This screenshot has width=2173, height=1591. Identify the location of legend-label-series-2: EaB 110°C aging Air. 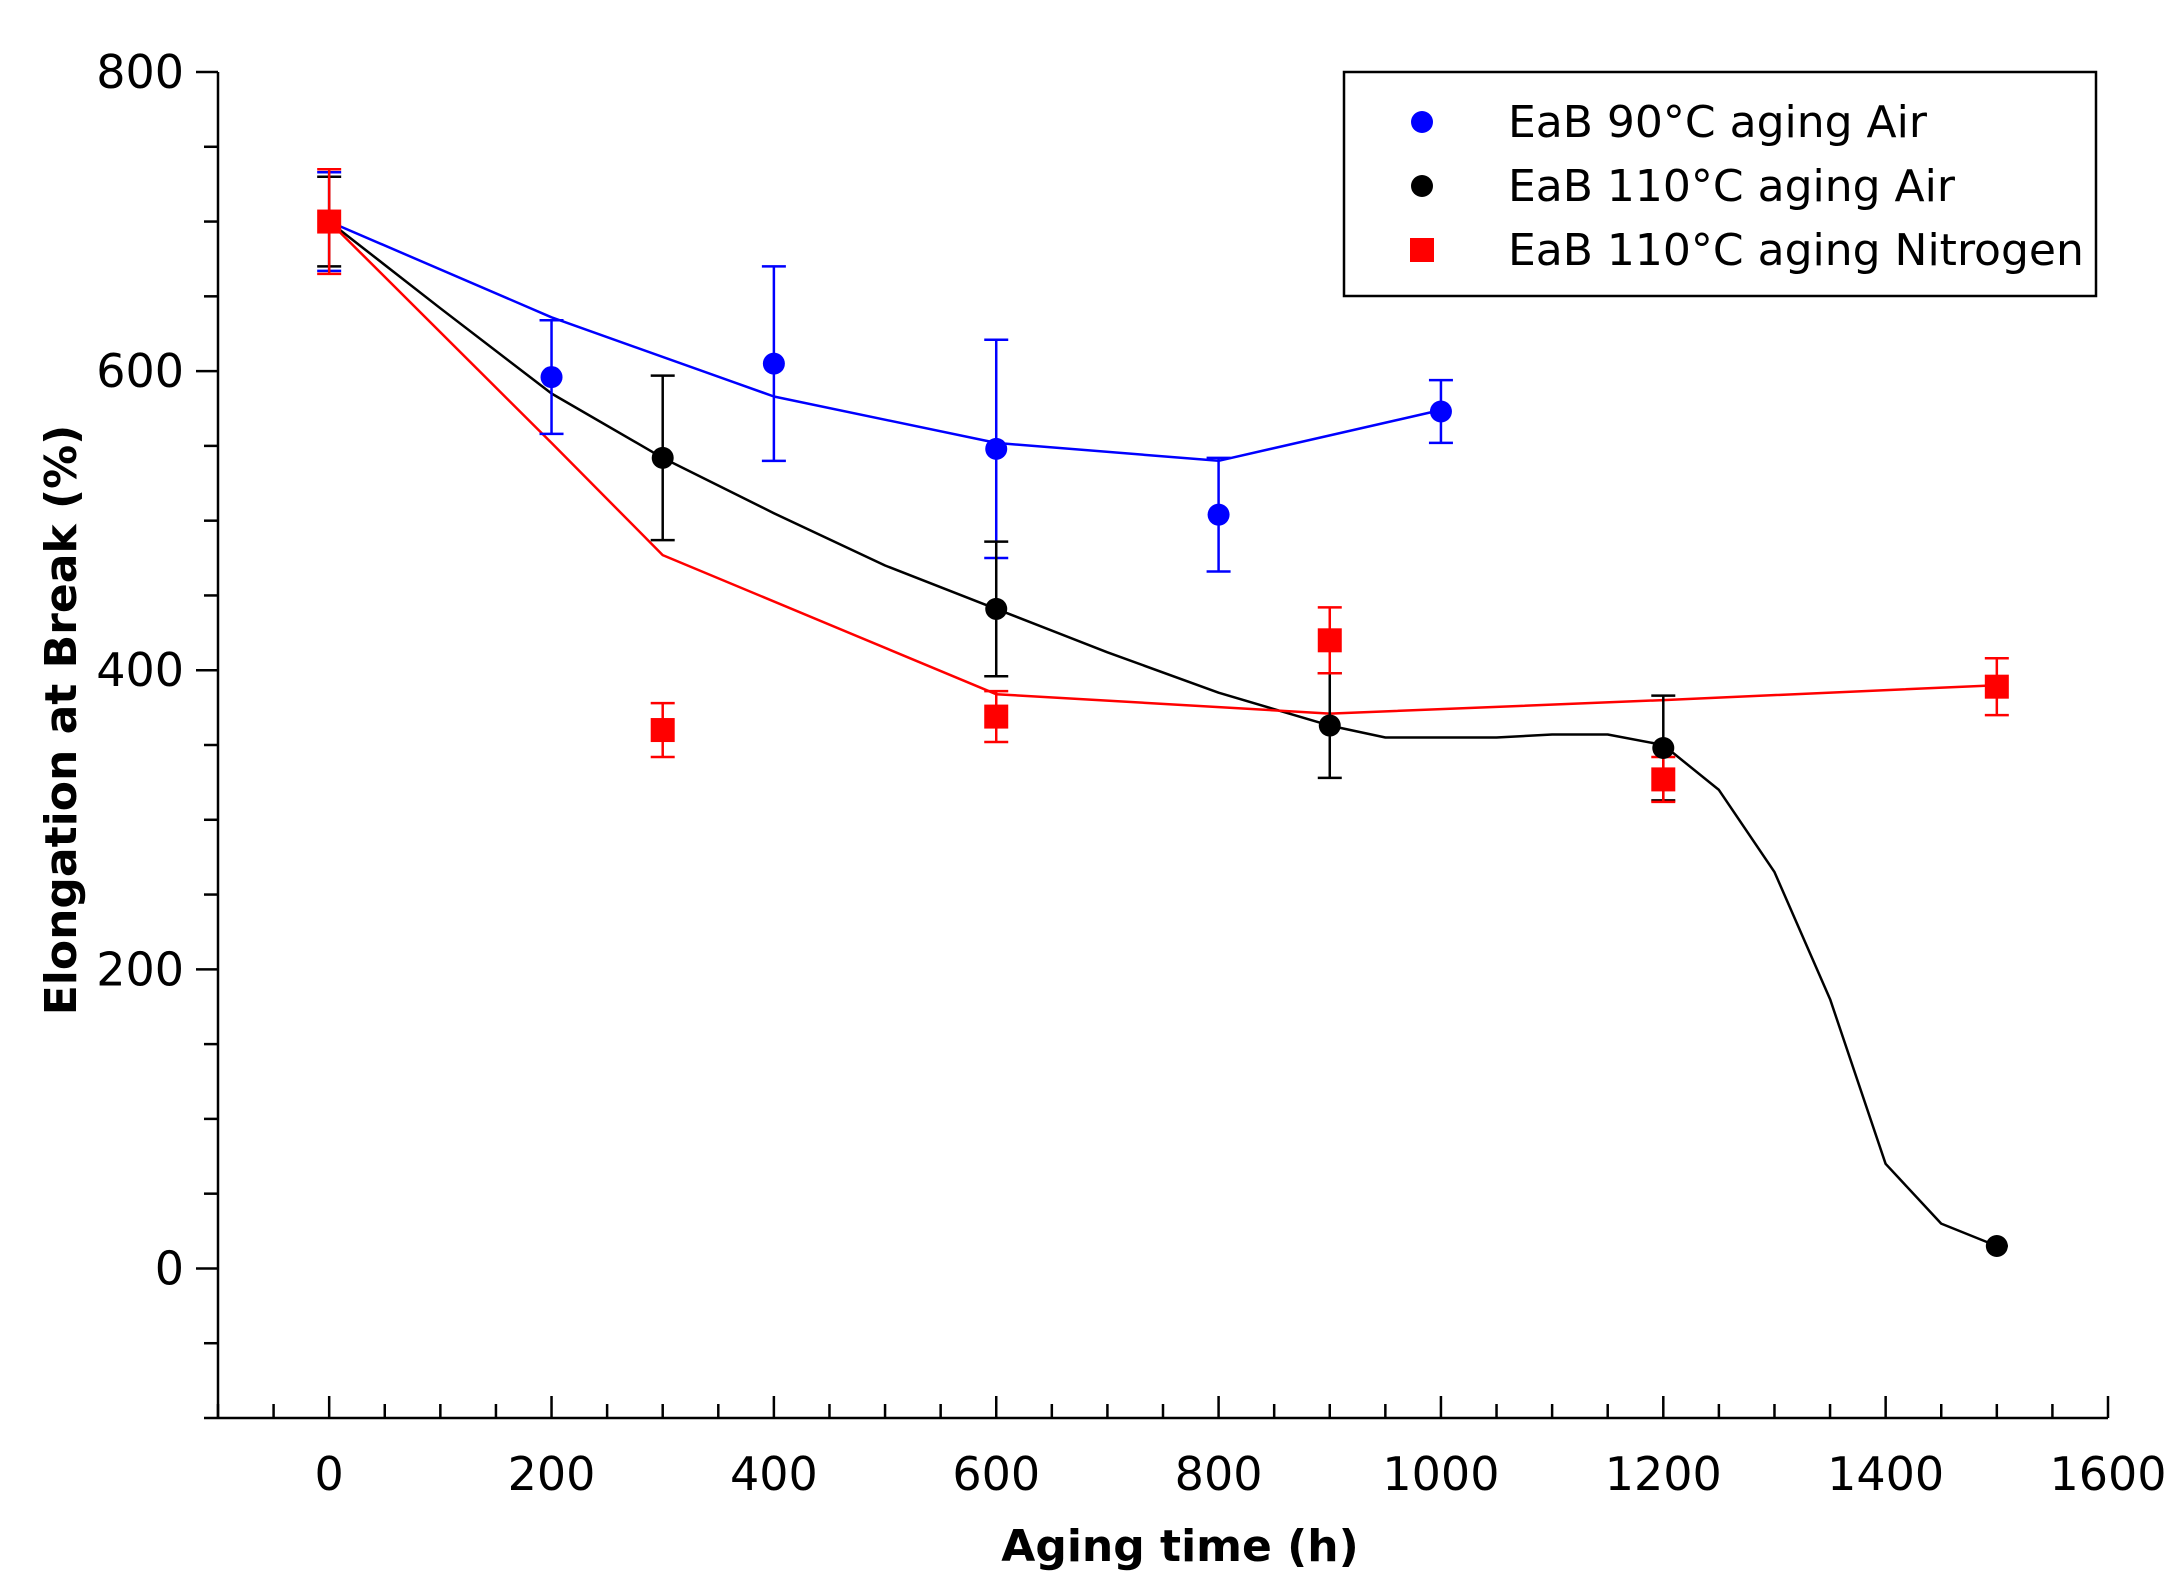
(1732, 186).